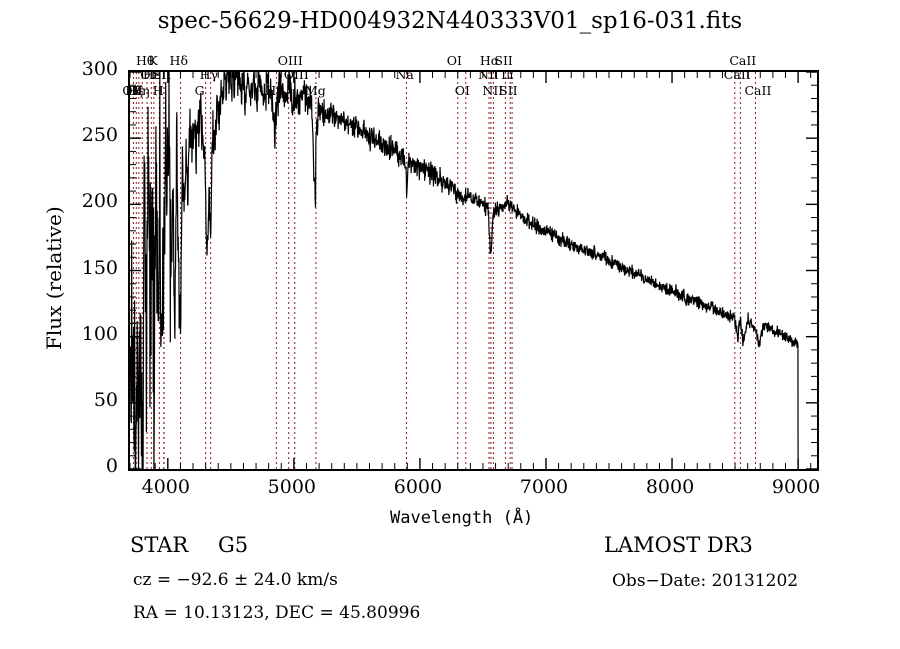 The width and height of the screenshot is (900, 649). I want to click on x-tick-label: 8000, so click(670, 487).